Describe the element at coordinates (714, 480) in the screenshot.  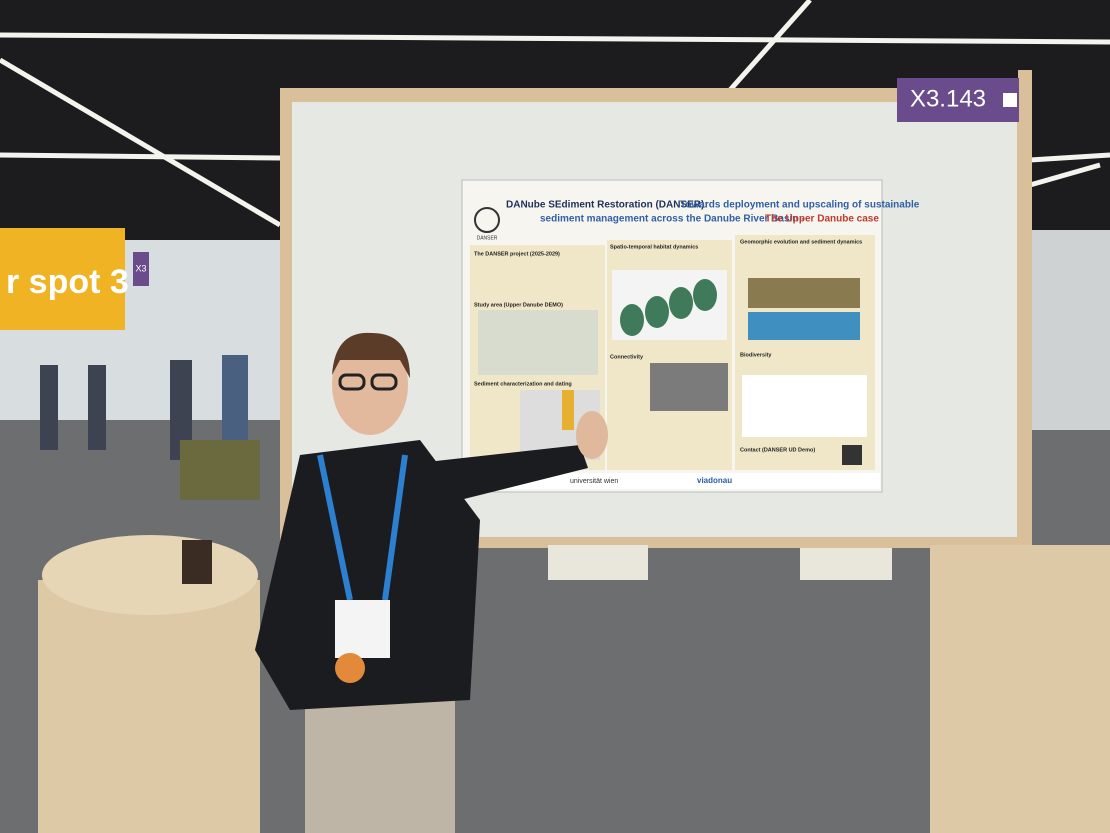
I see `footer-logo: viadonau` at that location.